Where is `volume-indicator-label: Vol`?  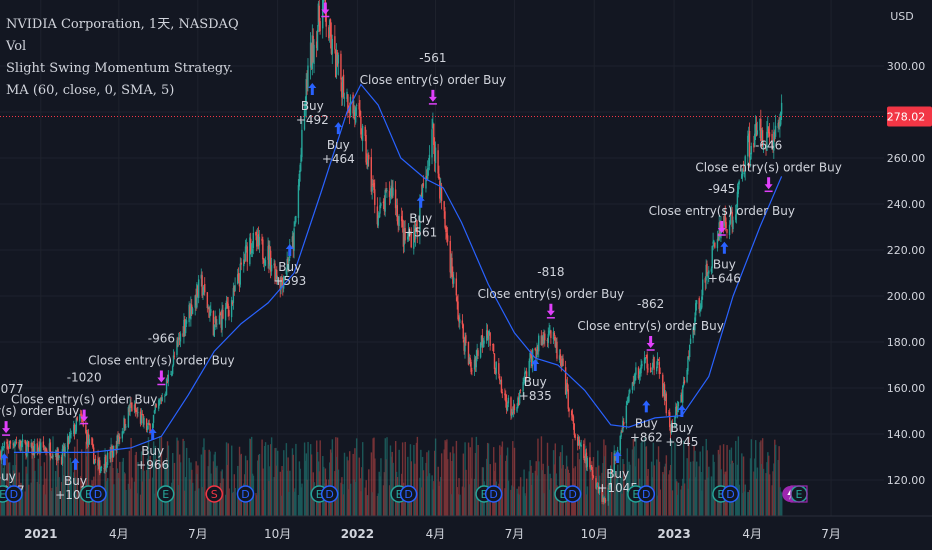 volume-indicator-label: Vol is located at coordinates (16, 46).